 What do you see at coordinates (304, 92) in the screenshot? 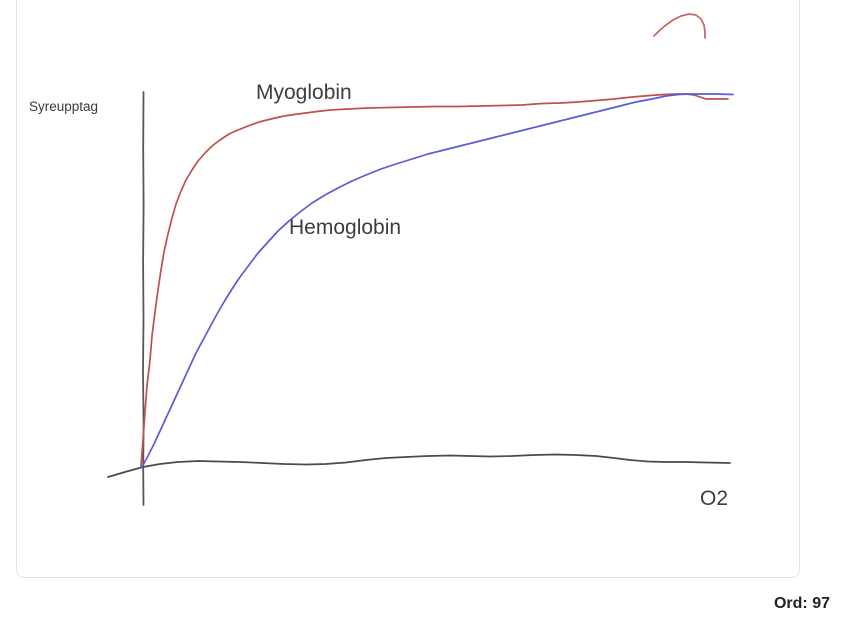
I see `series-label-myoglobin: Myoglobin` at bounding box center [304, 92].